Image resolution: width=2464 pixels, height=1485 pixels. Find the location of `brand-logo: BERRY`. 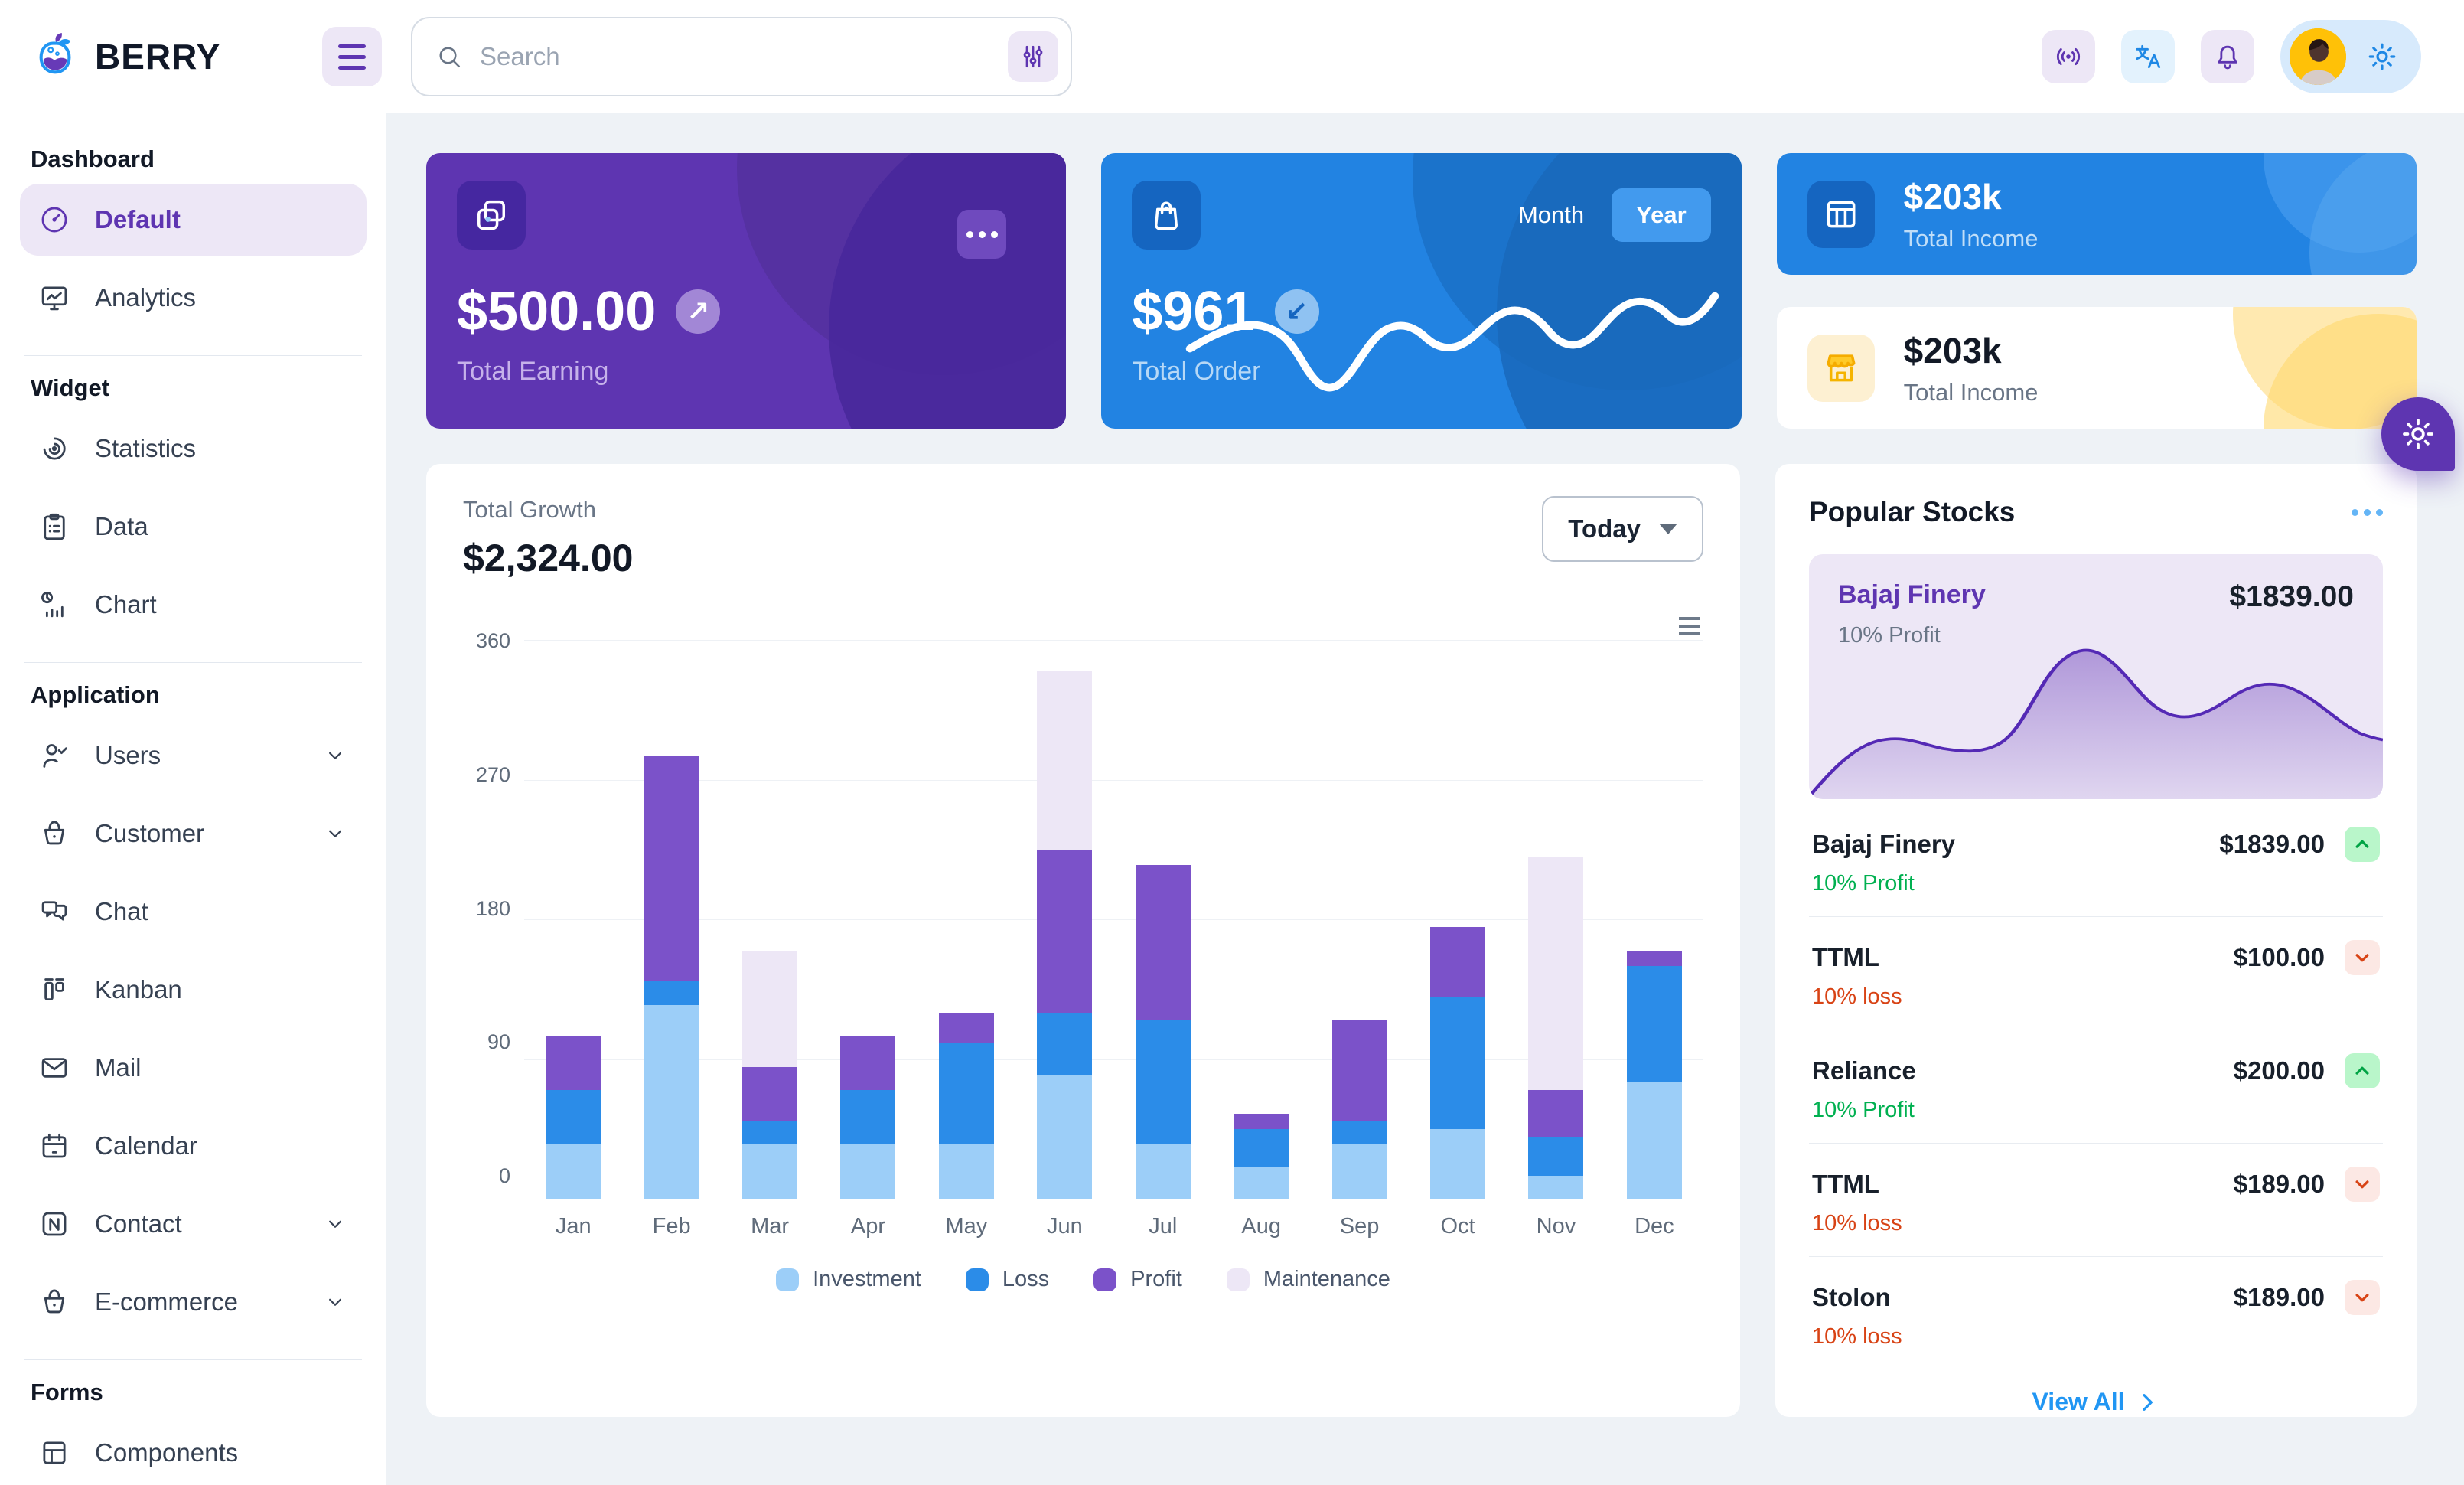

brand-logo: BERRY is located at coordinates (126, 56).